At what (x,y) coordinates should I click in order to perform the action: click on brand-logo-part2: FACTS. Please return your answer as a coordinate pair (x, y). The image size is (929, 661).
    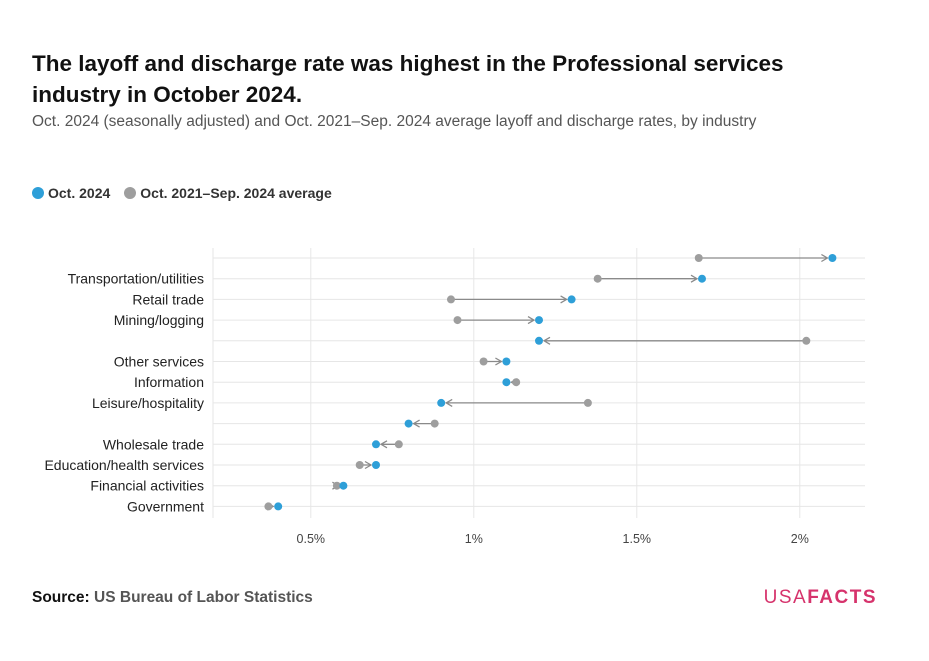
    Looking at the image, I should click on (842, 597).